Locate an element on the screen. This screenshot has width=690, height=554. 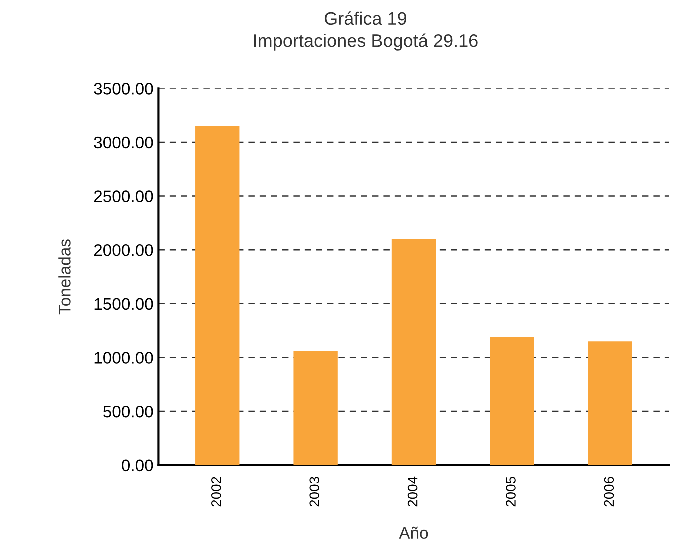
y-tick-label: 0.00 is located at coordinates (138, 466).